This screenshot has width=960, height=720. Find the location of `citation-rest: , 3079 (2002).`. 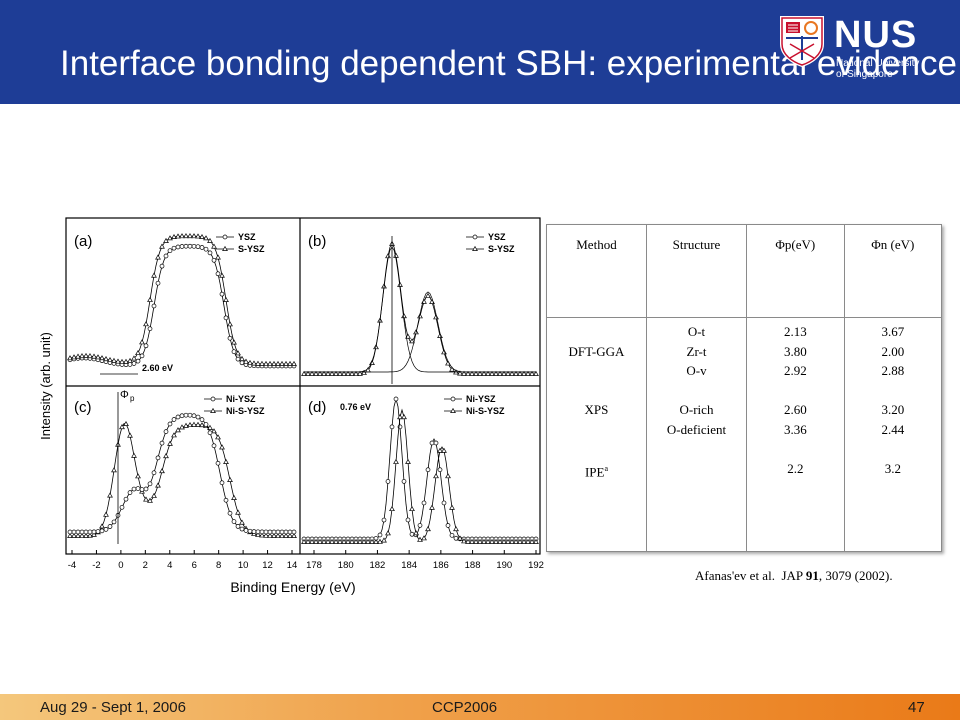

citation-rest: , 3079 (2002). is located at coordinates (855, 575).